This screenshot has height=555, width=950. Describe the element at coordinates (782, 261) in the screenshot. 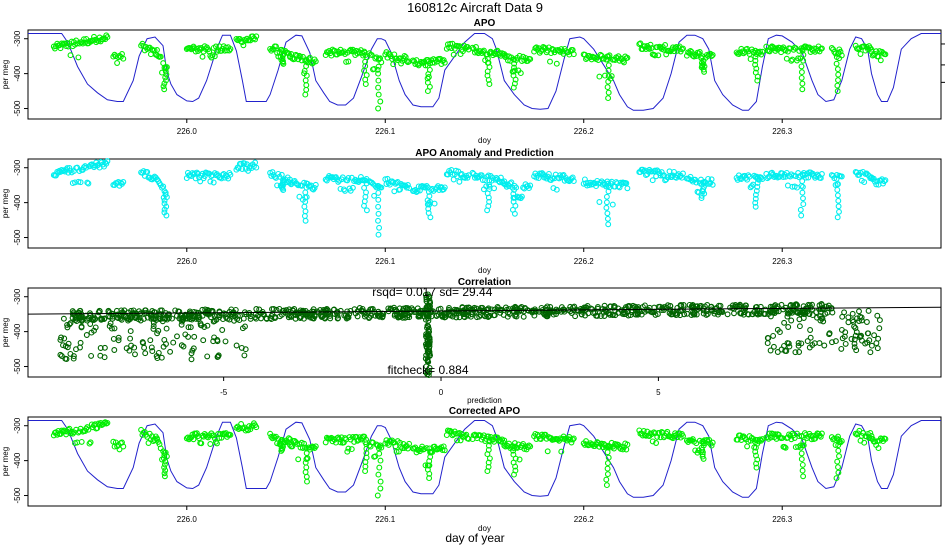

I see `x-tick-label: 226.3` at that location.